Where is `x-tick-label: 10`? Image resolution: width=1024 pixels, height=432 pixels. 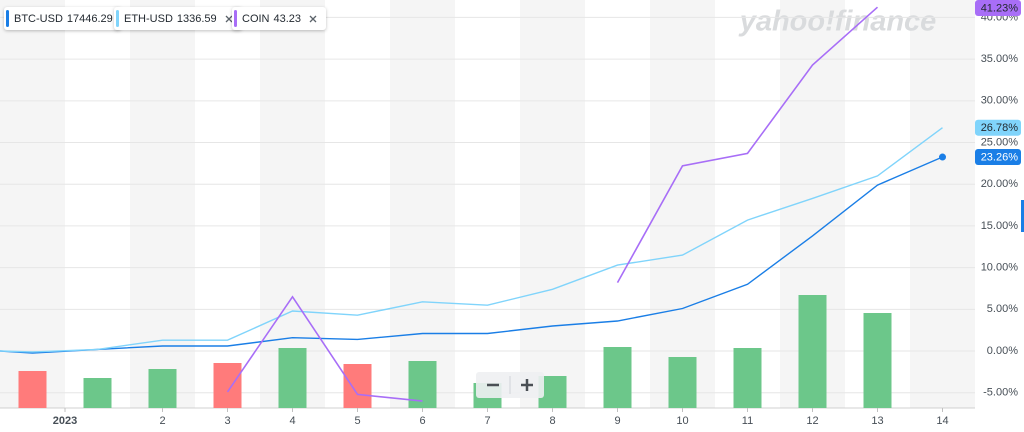 x-tick-label: 10 is located at coordinates (682, 421).